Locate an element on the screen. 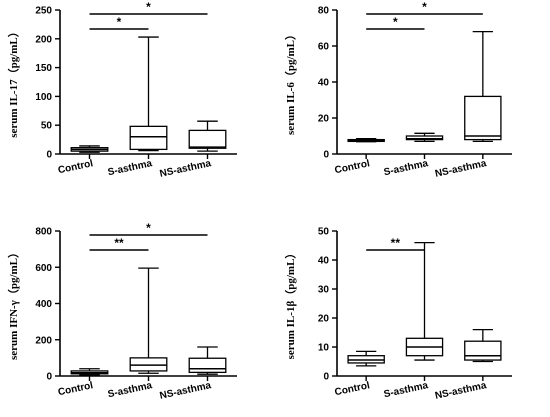 The height and width of the screenshot is (417, 550). y-tick-label: 10 is located at coordinates (324, 348).